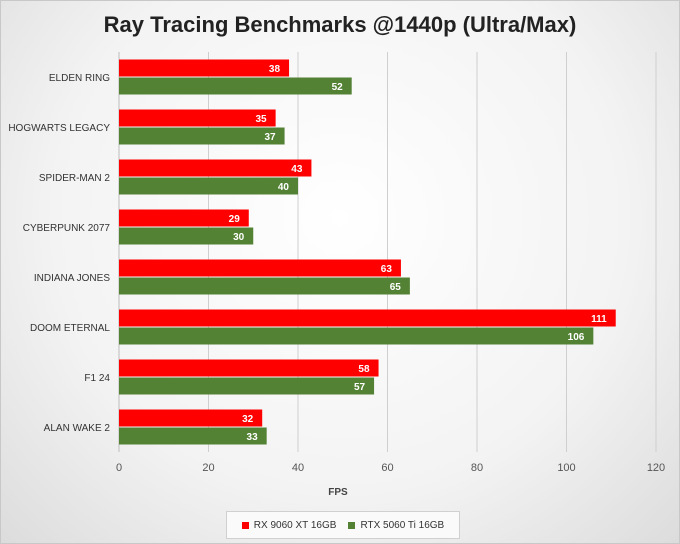  What do you see at coordinates (270, 137) in the screenshot?
I see `data-label-rtx-5060-ti-16gb-hogwarts-legacy: 37` at bounding box center [270, 137].